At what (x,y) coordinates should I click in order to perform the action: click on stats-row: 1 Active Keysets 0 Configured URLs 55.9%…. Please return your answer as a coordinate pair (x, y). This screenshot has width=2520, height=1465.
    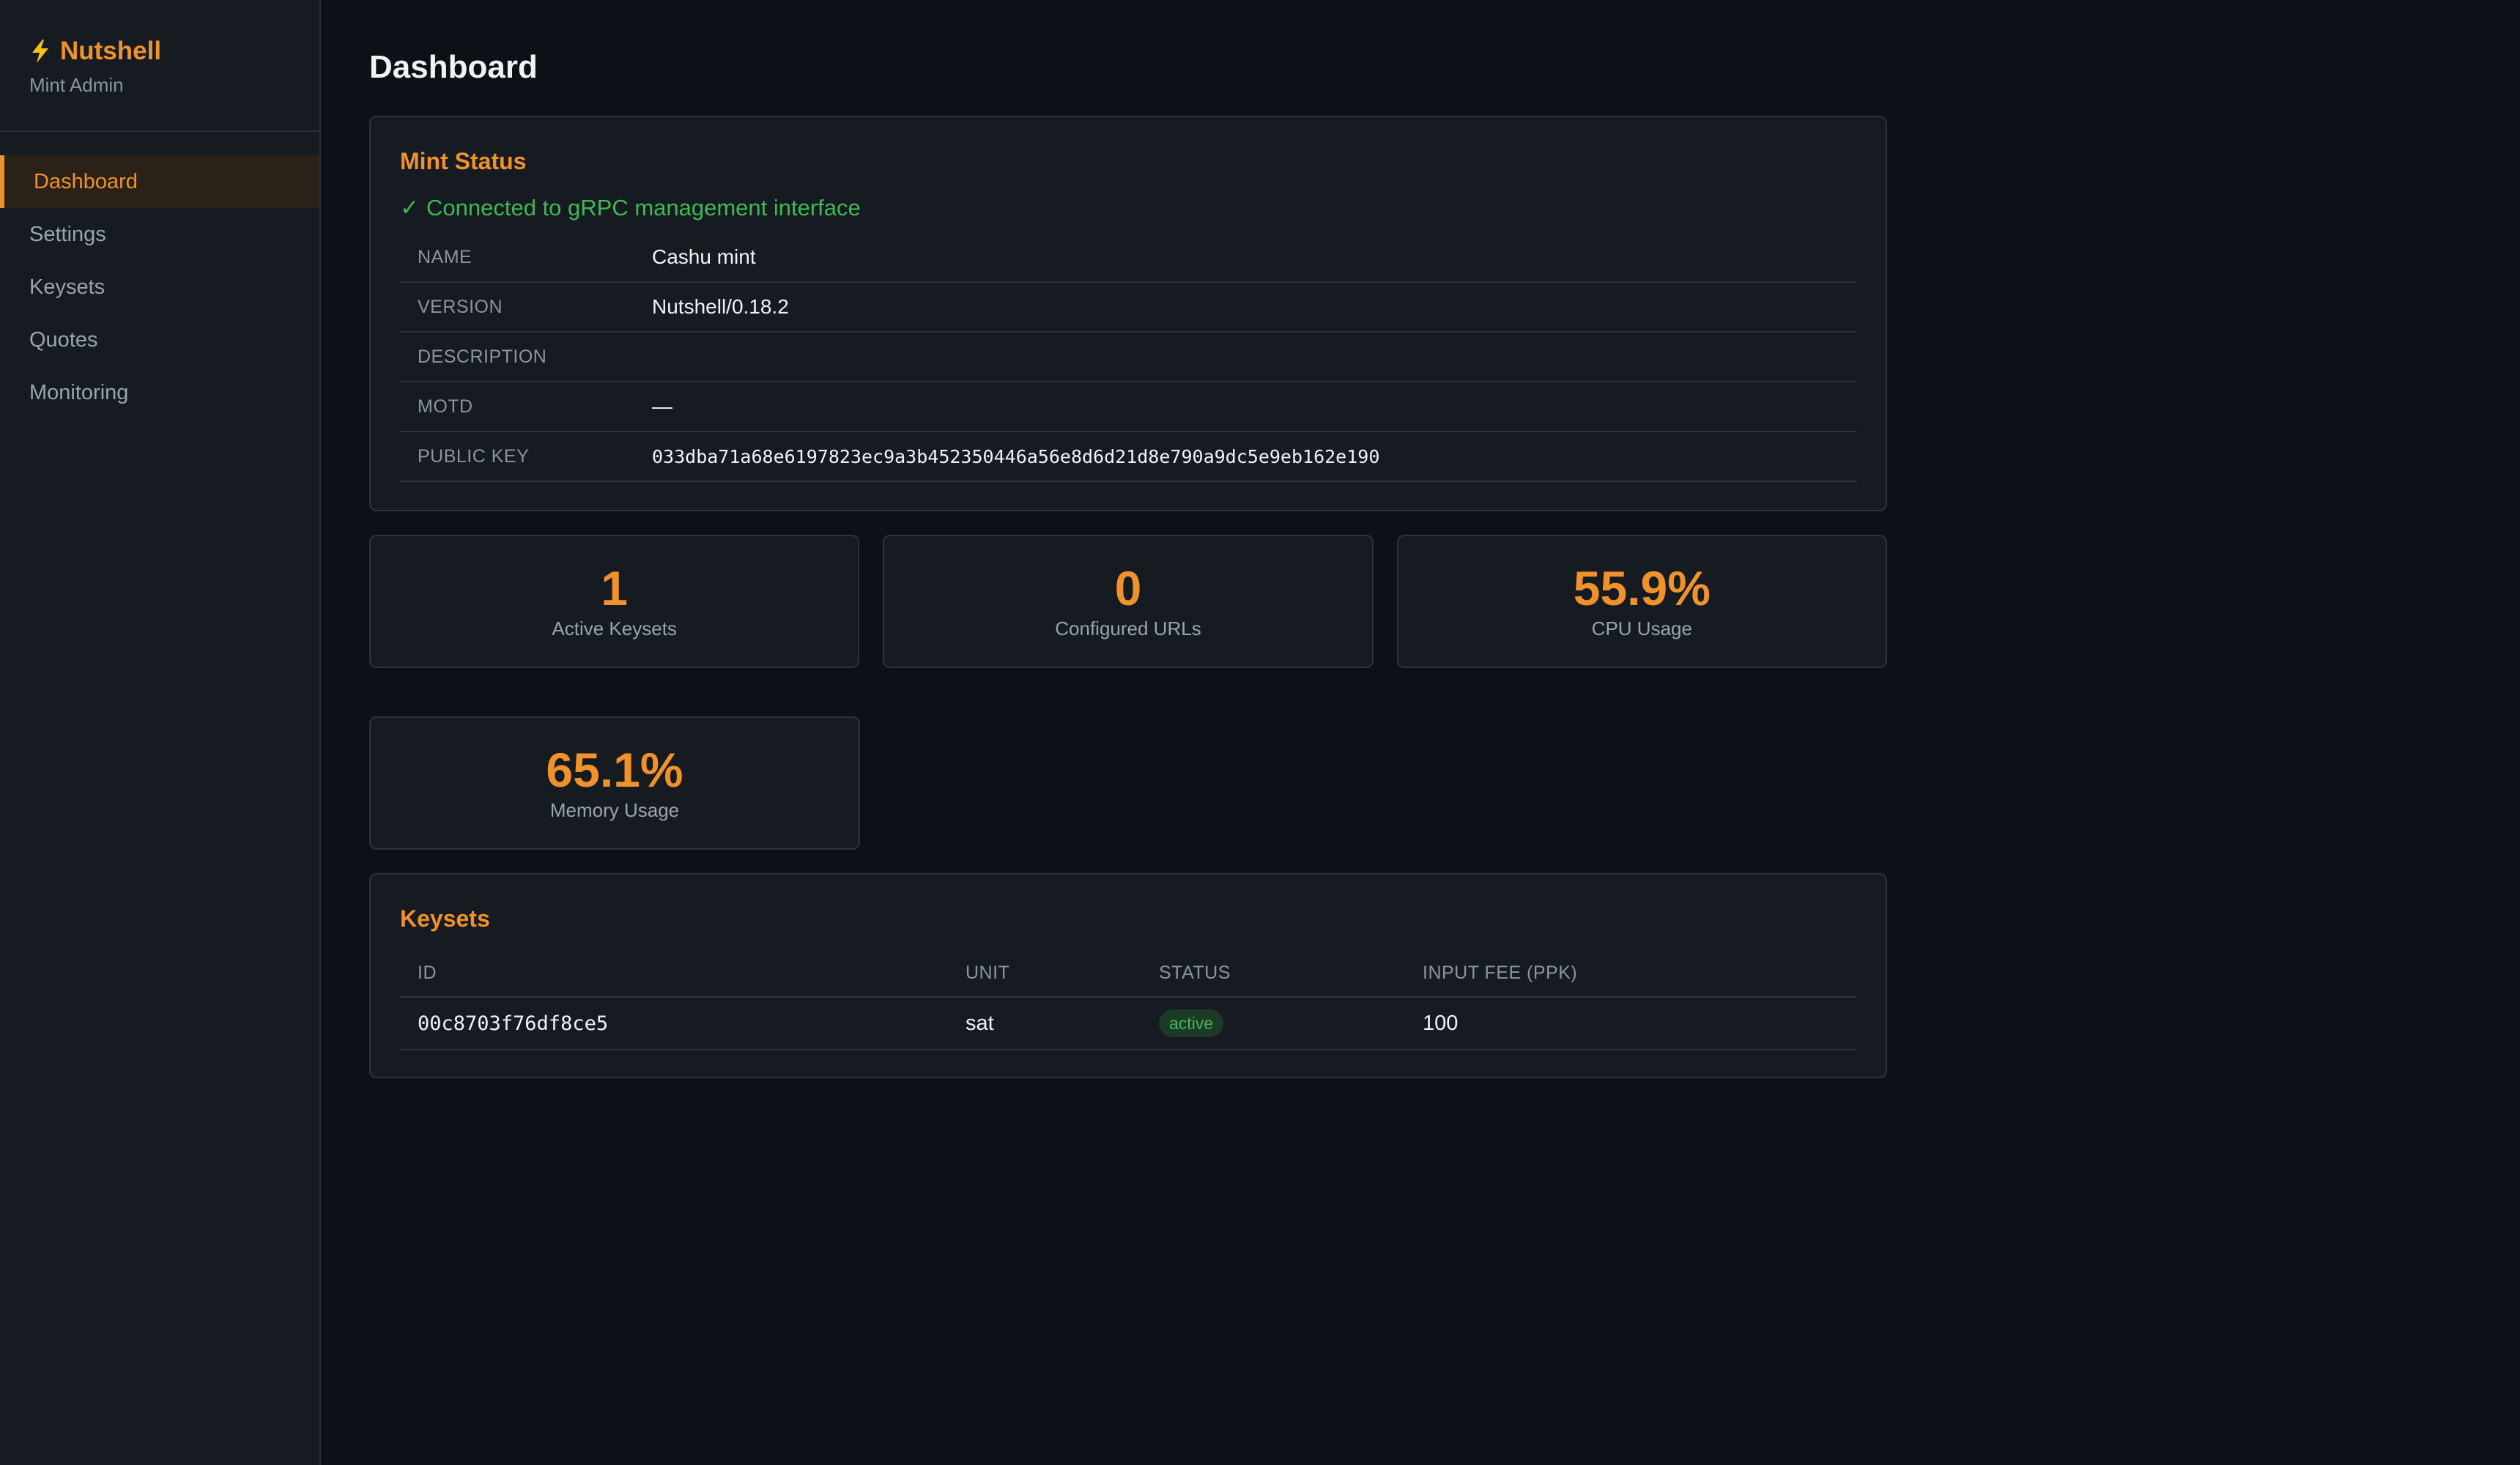
    Looking at the image, I should click on (1128, 602).